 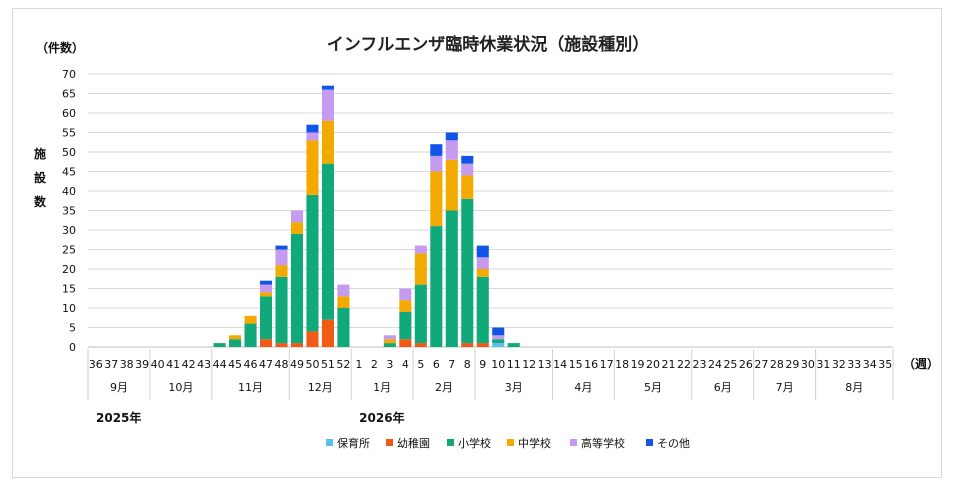 I want to click on year-label: 2026年, so click(x=381, y=417).